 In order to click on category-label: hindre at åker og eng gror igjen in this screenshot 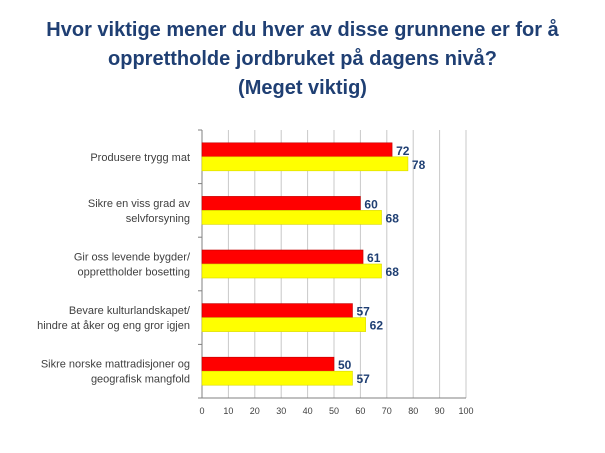, I will do `click(113, 326)`.